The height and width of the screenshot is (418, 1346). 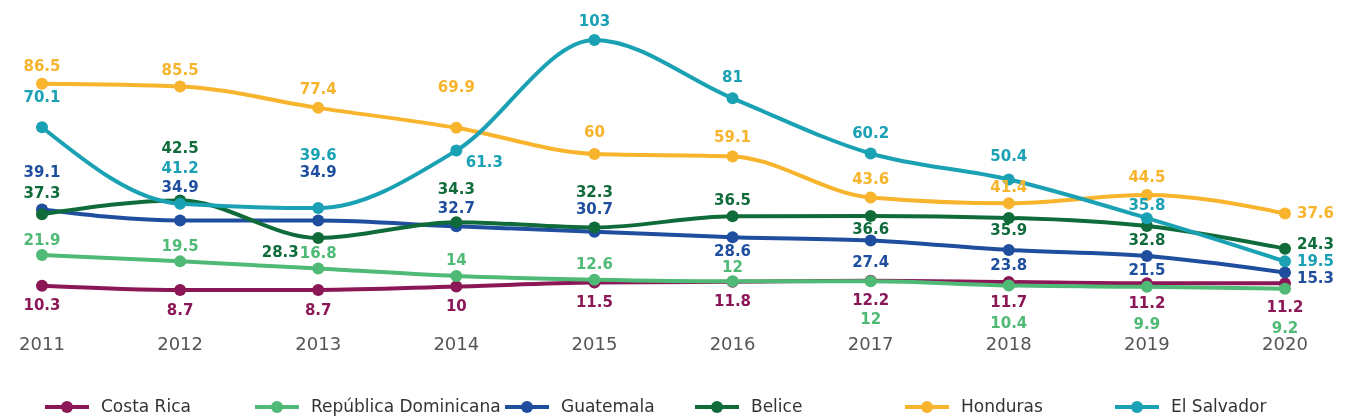 I want to click on data-label: 85.5, so click(x=180, y=69).